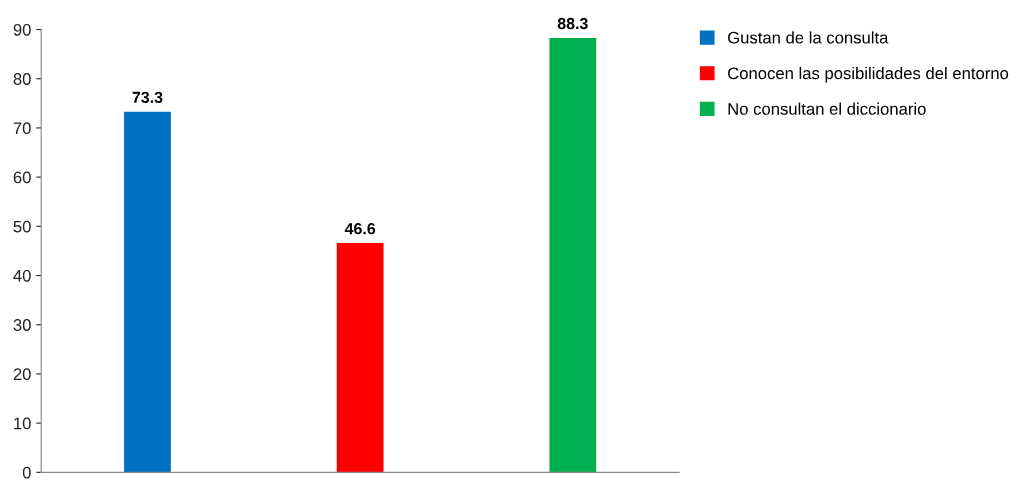 The height and width of the screenshot is (492, 1029). What do you see at coordinates (868, 74) in the screenshot?
I see `legend-label: Conocen las posibilidades del entorno` at bounding box center [868, 74].